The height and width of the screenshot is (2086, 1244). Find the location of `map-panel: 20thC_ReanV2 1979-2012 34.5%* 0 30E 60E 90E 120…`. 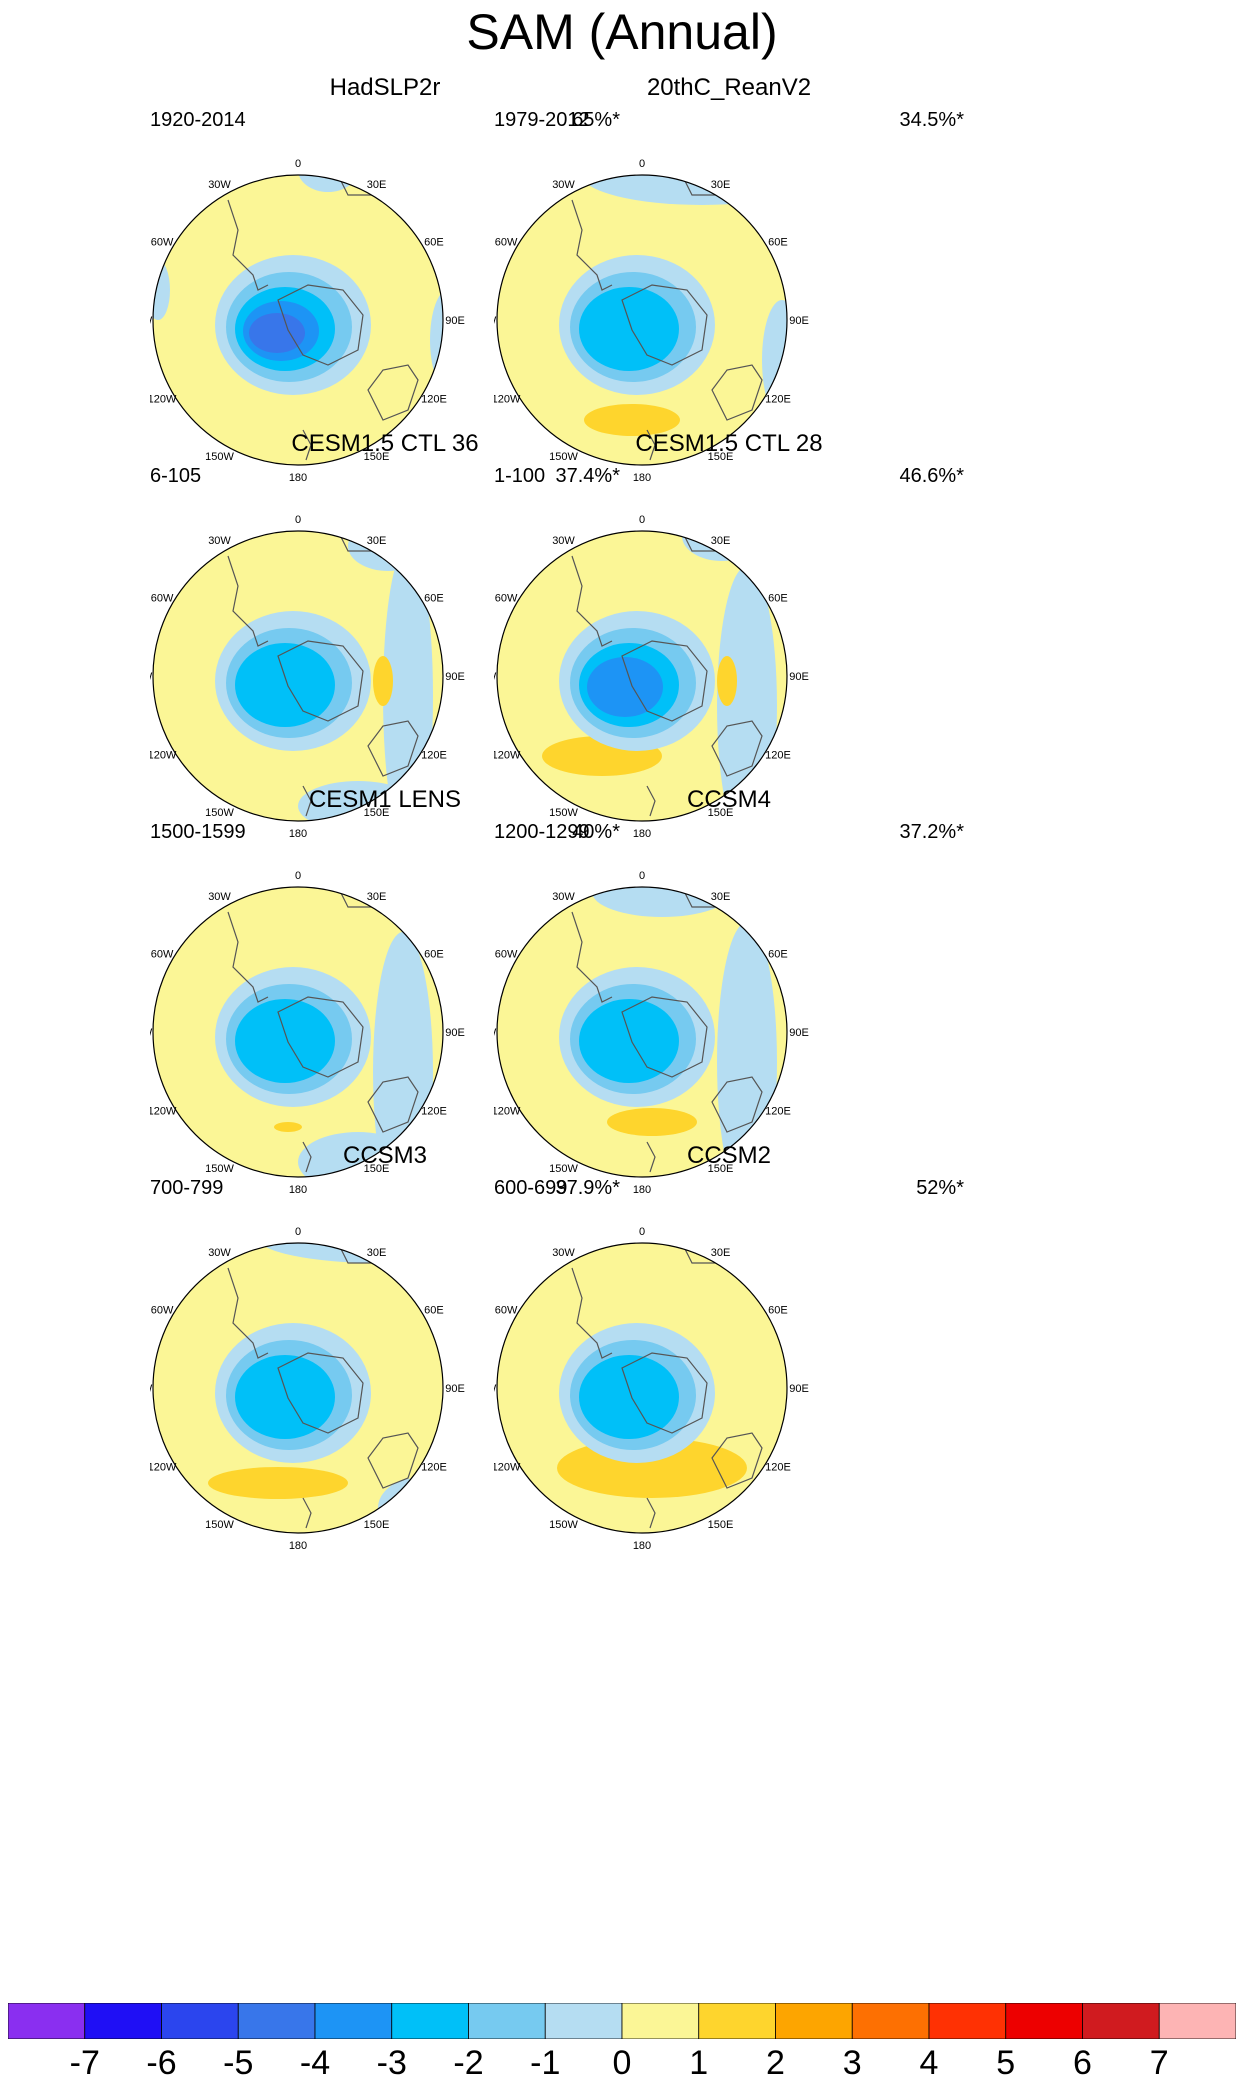

map-panel: 20thC_ReanV2 1979-2012 34.5%* 0 30E 60E 90E 120… is located at coordinates (729, 294).